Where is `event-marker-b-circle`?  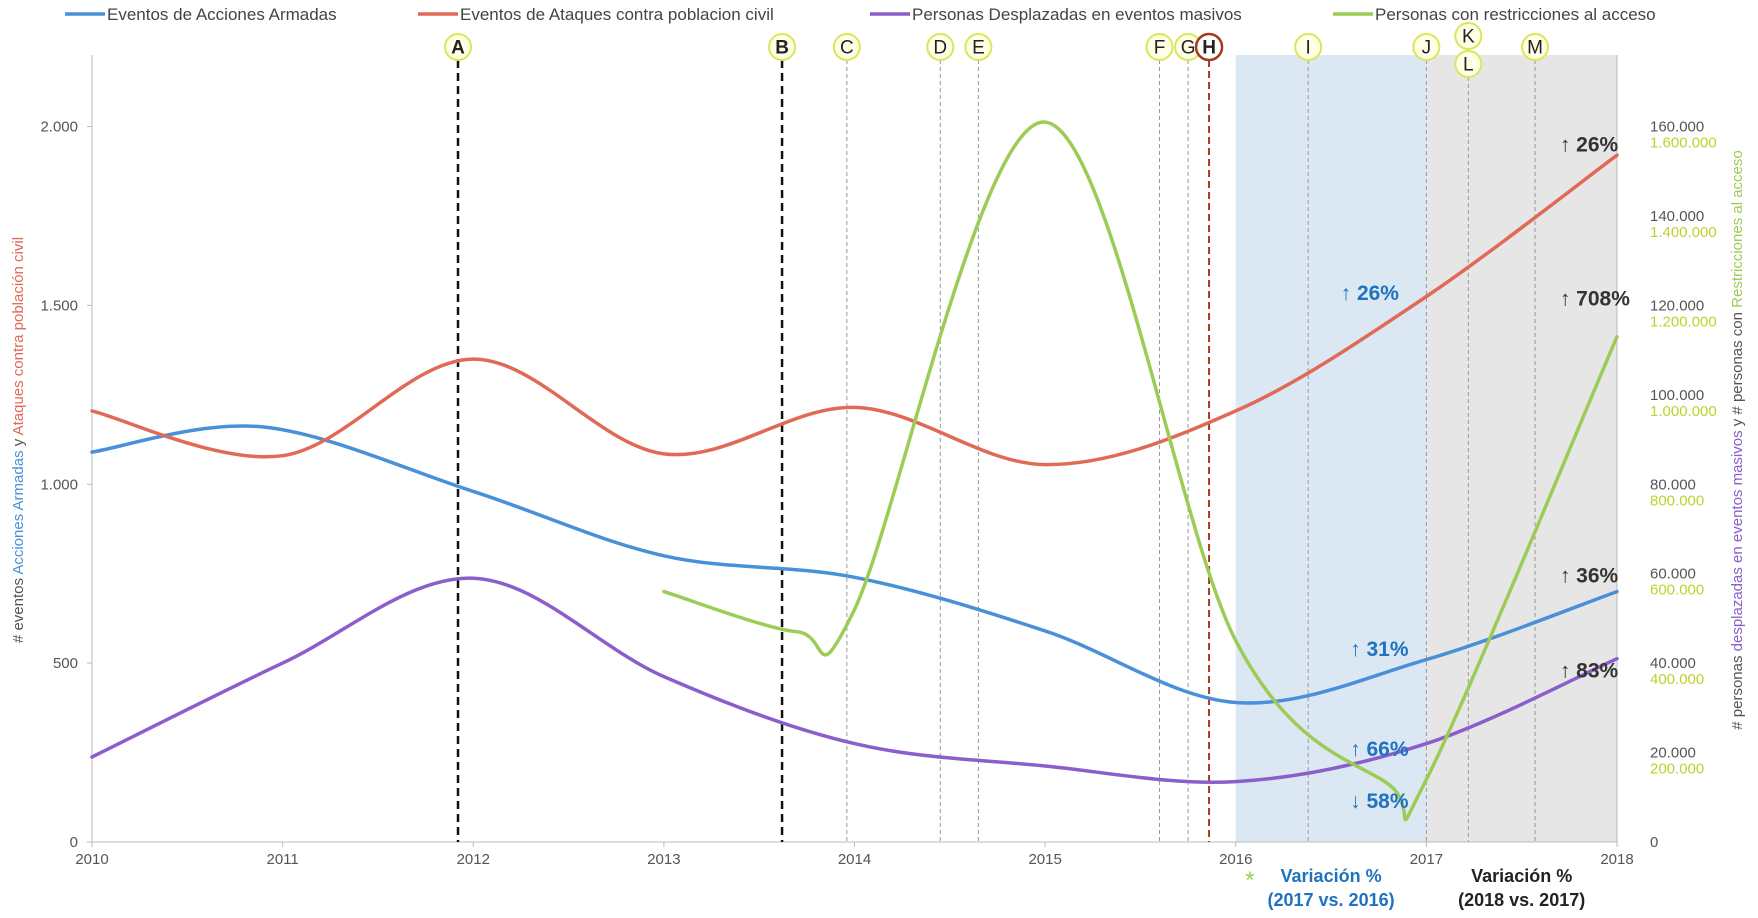
event-marker-b-circle is located at coordinates (782, 47).